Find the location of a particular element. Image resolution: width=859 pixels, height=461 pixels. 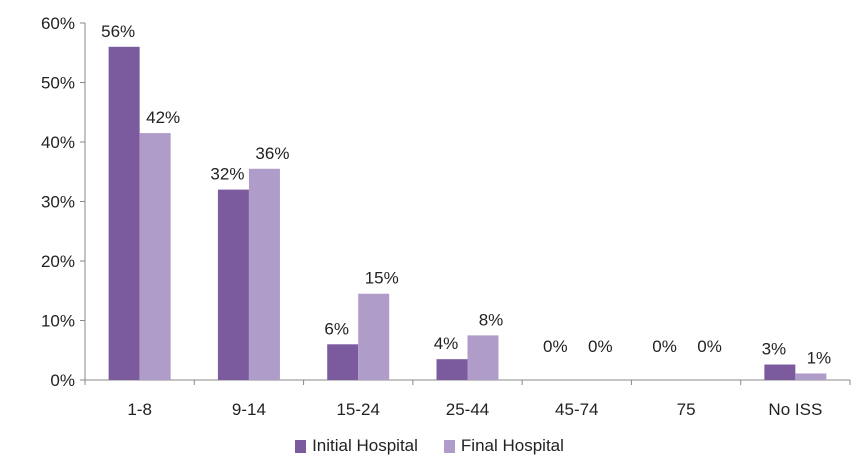

y-axis: 0% 10% 20% 30% 40% 50% 60% is located at coordinates (63, 202).